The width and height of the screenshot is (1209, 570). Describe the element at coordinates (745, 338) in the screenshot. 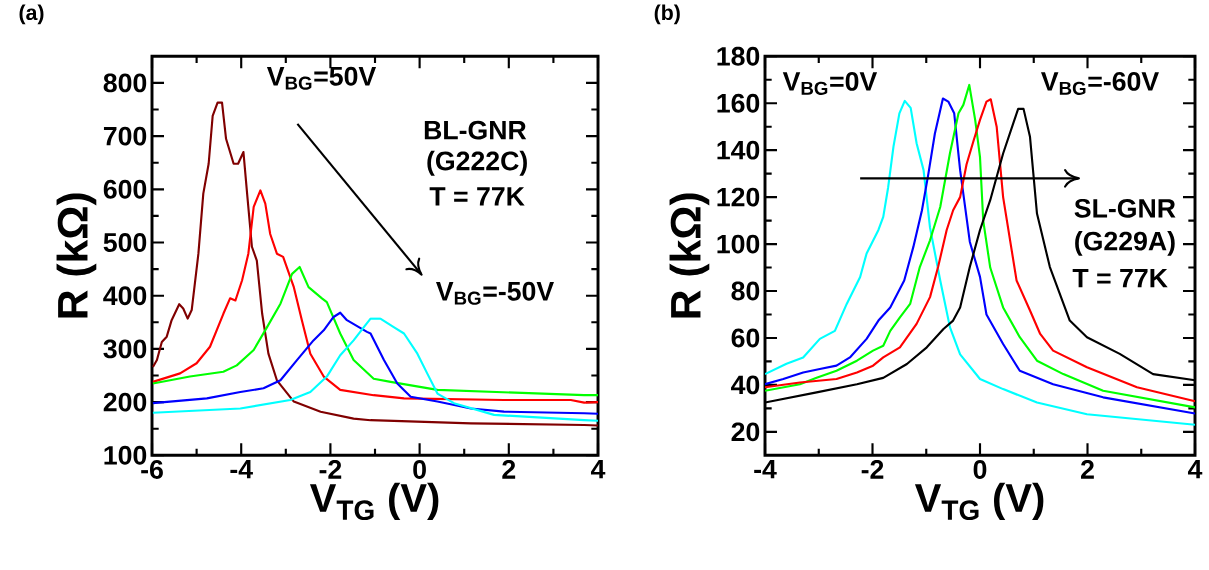

I see `y-tick-label: 60` at that location.